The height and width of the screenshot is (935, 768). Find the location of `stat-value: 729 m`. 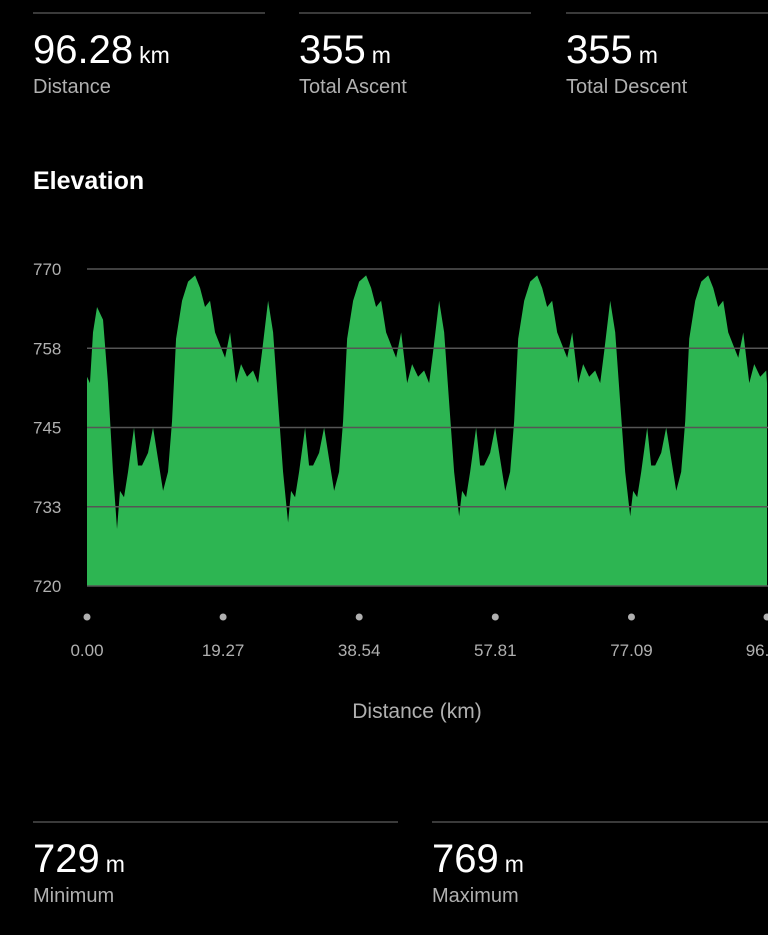

stat-value: 729 m is located at coordinates (79, 859).